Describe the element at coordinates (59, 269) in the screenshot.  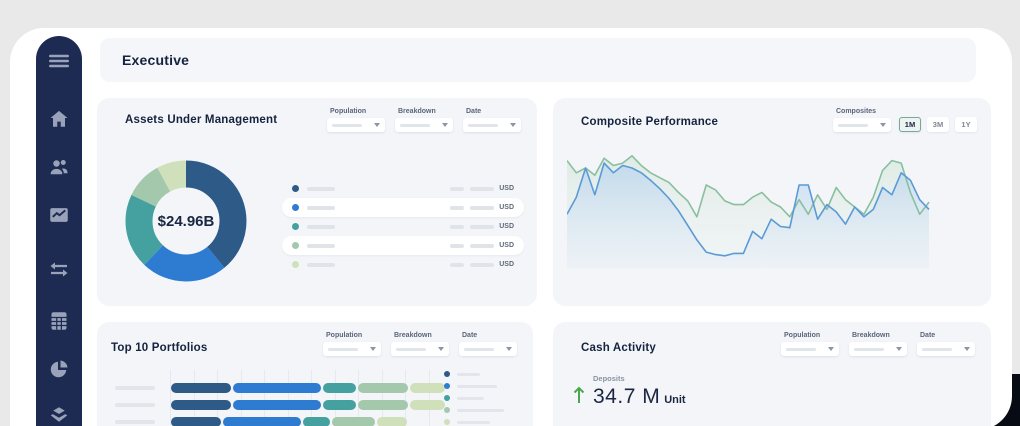
I see `transfers-icon` at that location.